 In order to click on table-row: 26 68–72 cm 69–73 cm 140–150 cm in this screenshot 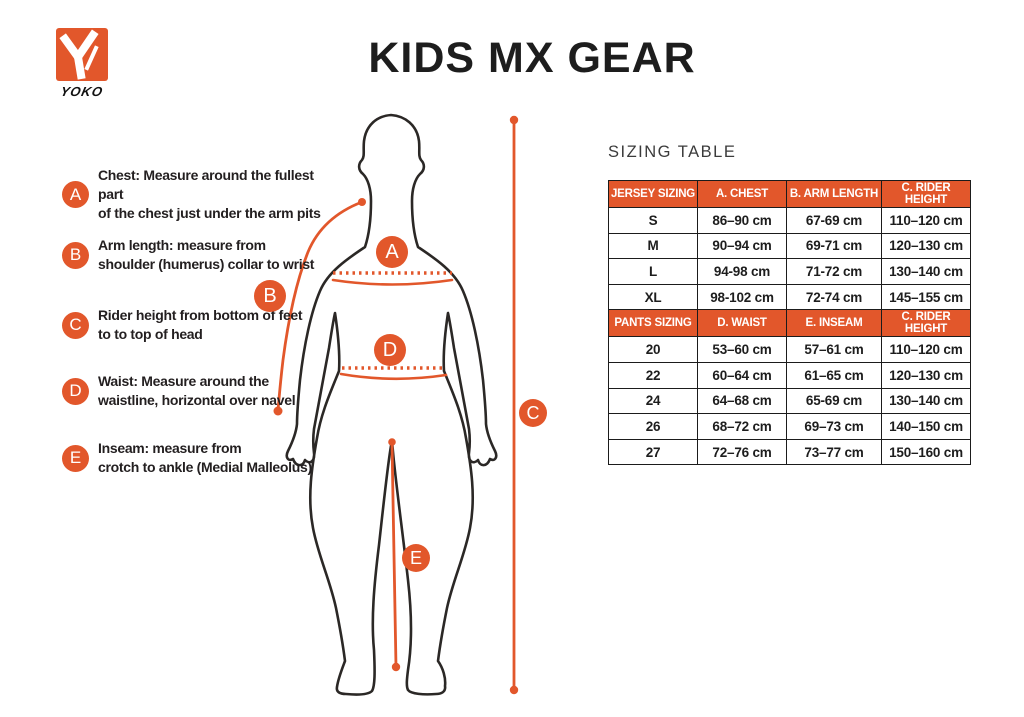, I will do `click(789, 426)`.